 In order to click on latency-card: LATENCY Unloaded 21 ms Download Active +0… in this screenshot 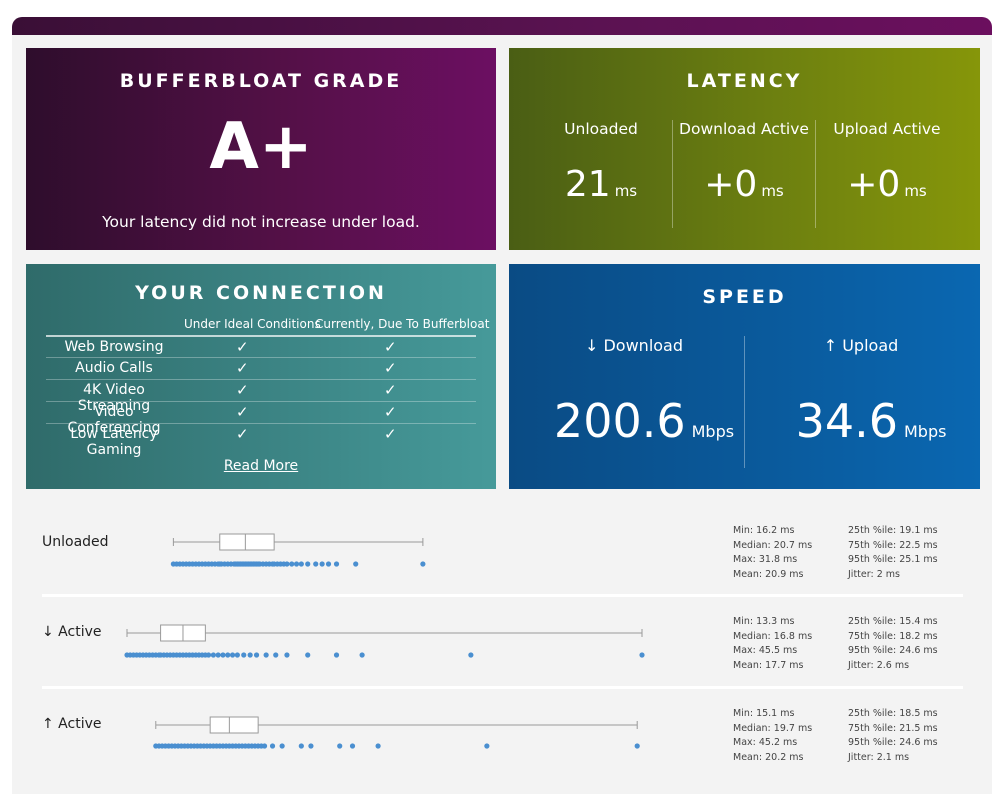, I will do `click(744, 149)`.